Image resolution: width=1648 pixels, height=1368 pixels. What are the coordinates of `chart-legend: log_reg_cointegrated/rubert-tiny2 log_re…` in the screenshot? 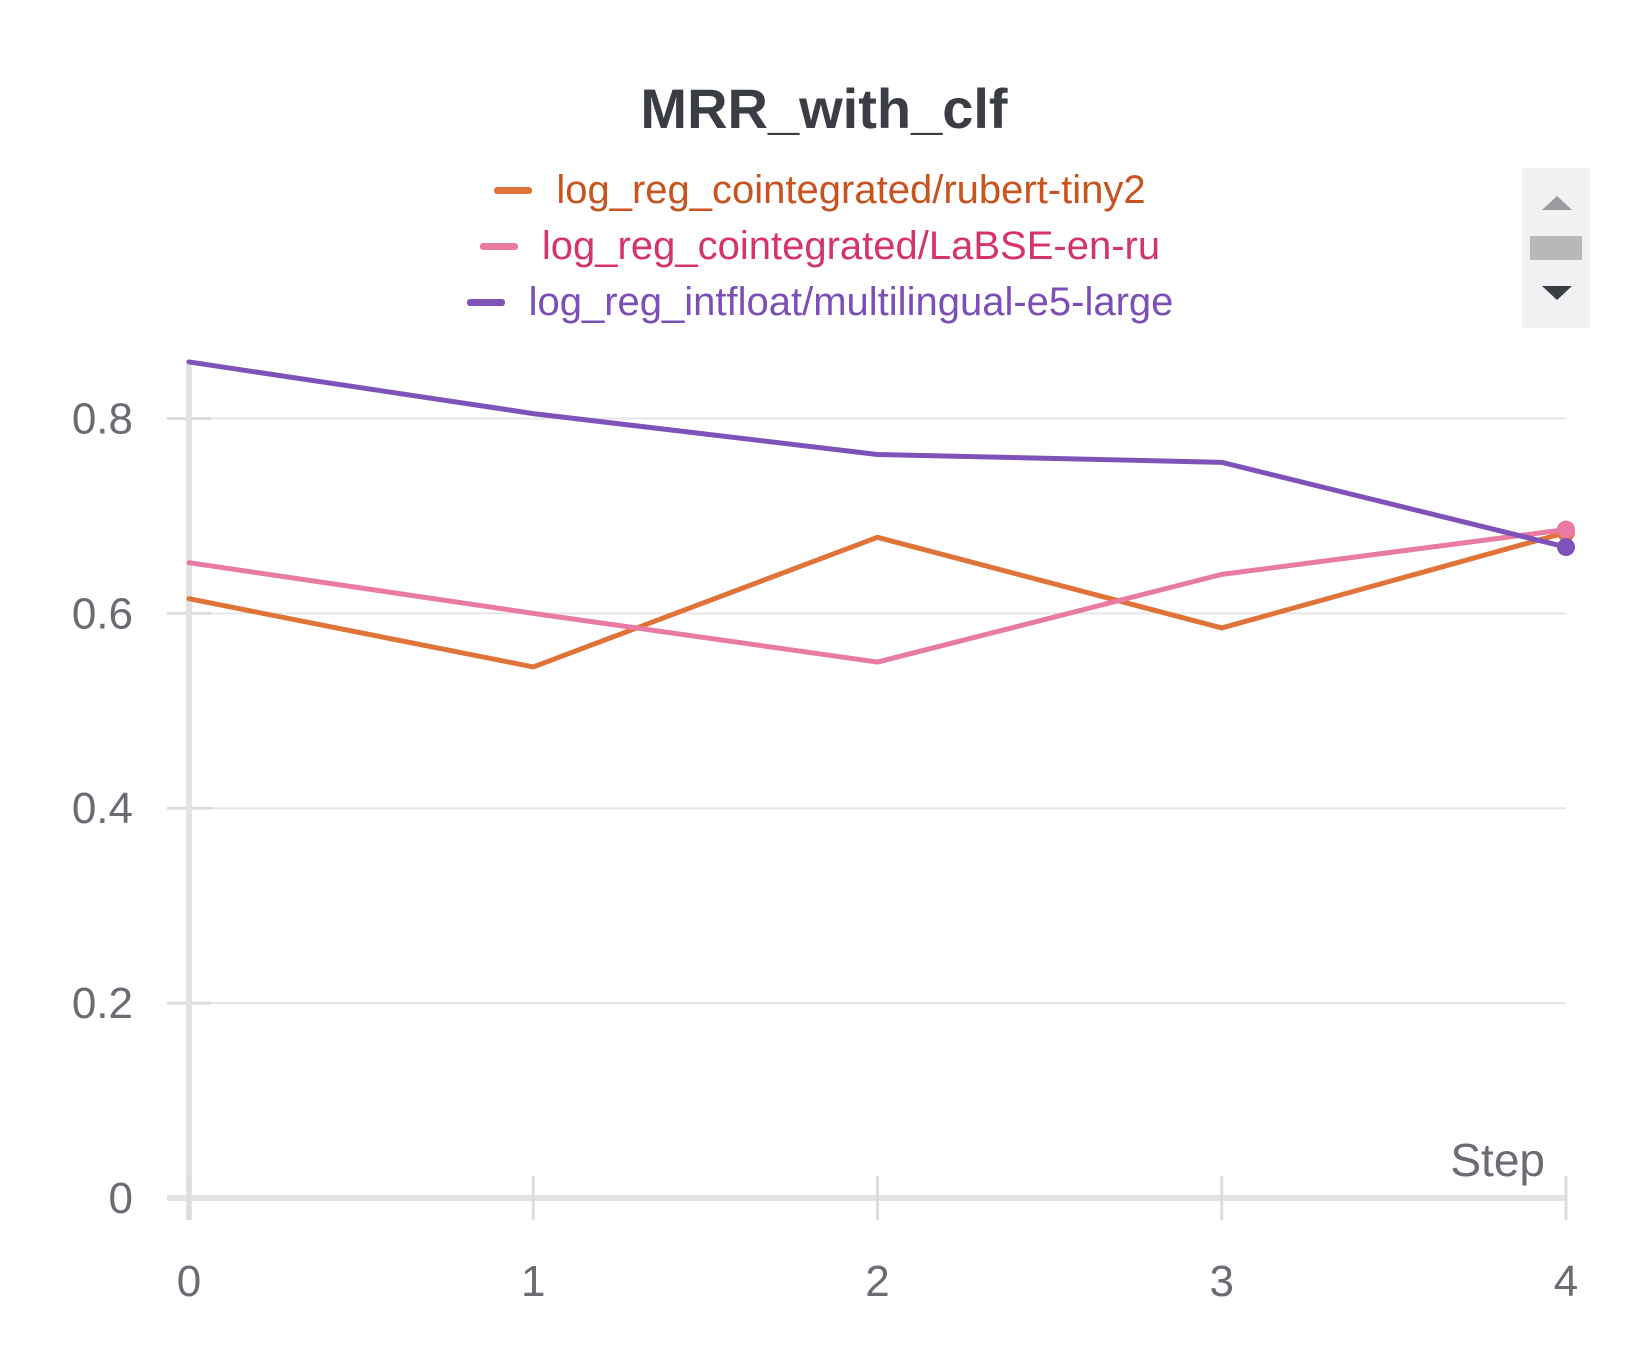 It's located at (820, 246).